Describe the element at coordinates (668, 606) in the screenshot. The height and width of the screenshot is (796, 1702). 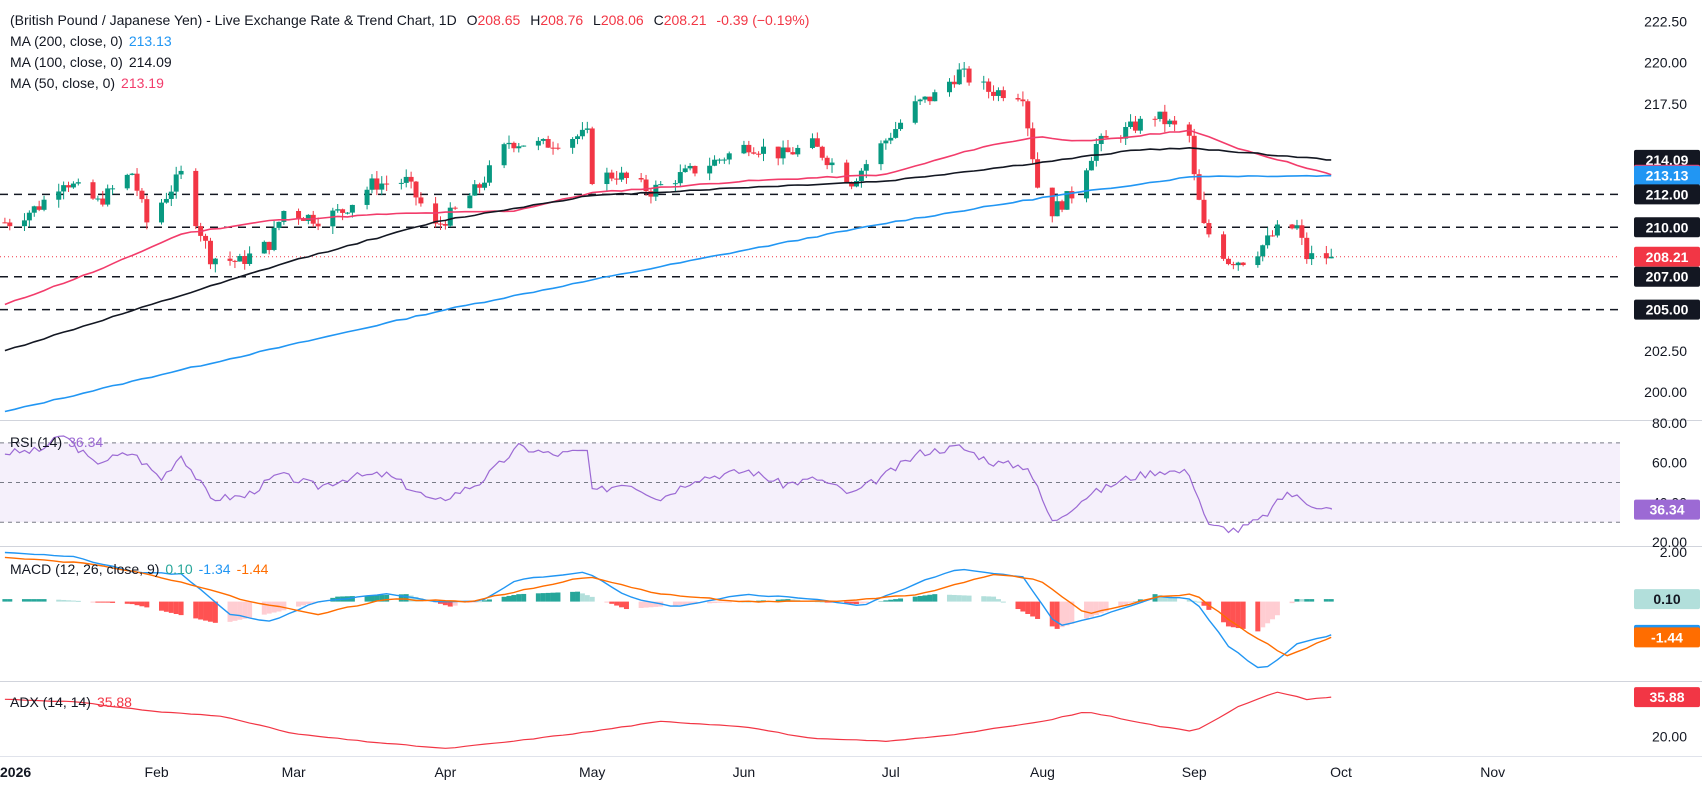
I see `macd-signal-line` at that location.